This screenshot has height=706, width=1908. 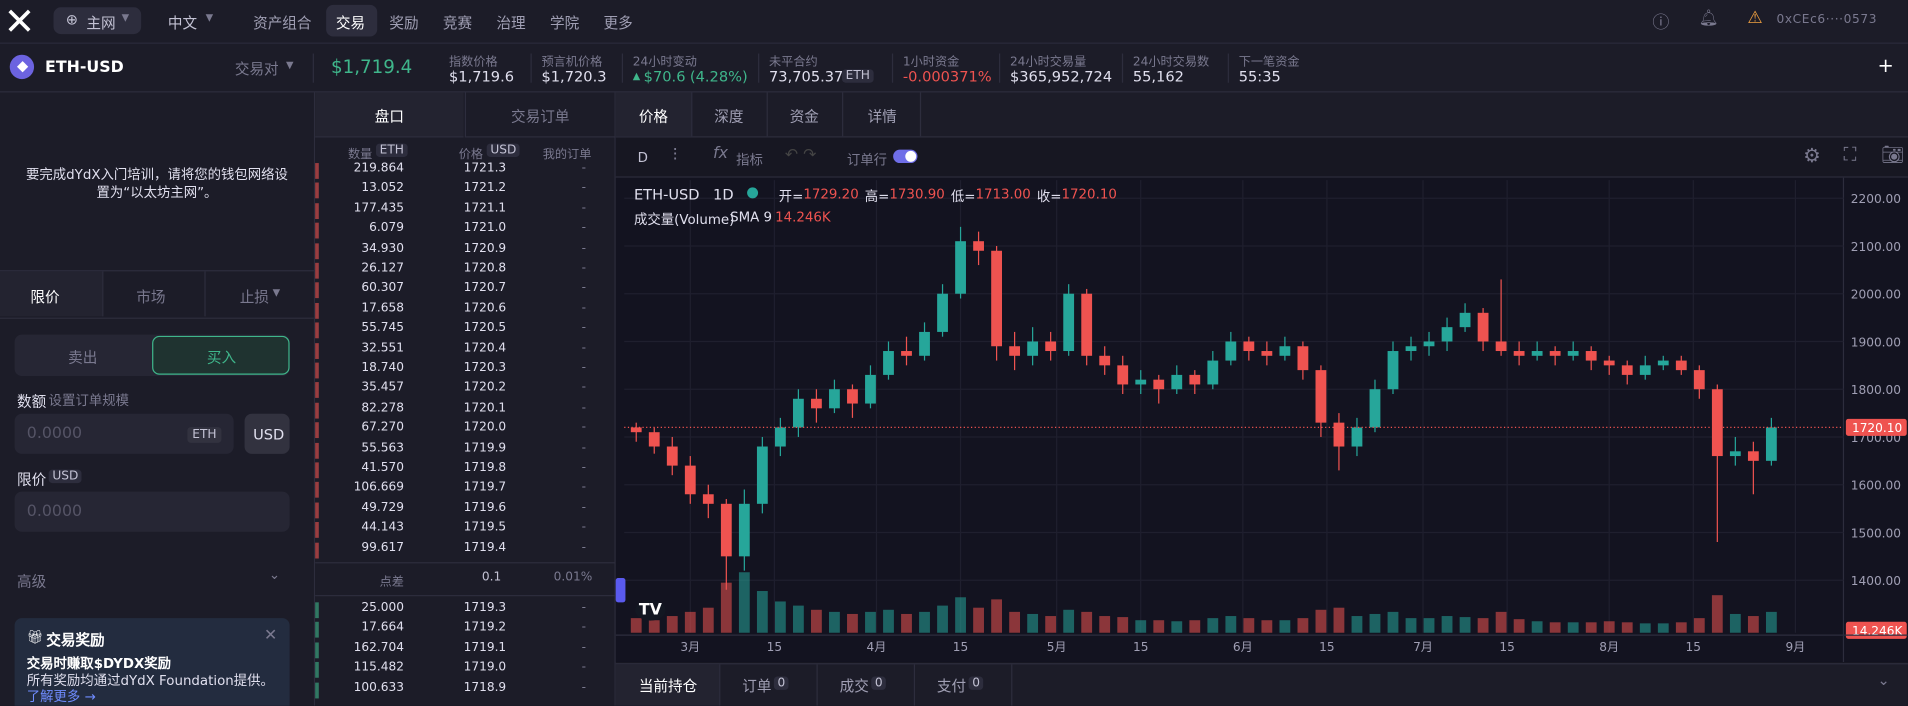 I want to click on nav-item: 更多, so click(x=618, y=23).